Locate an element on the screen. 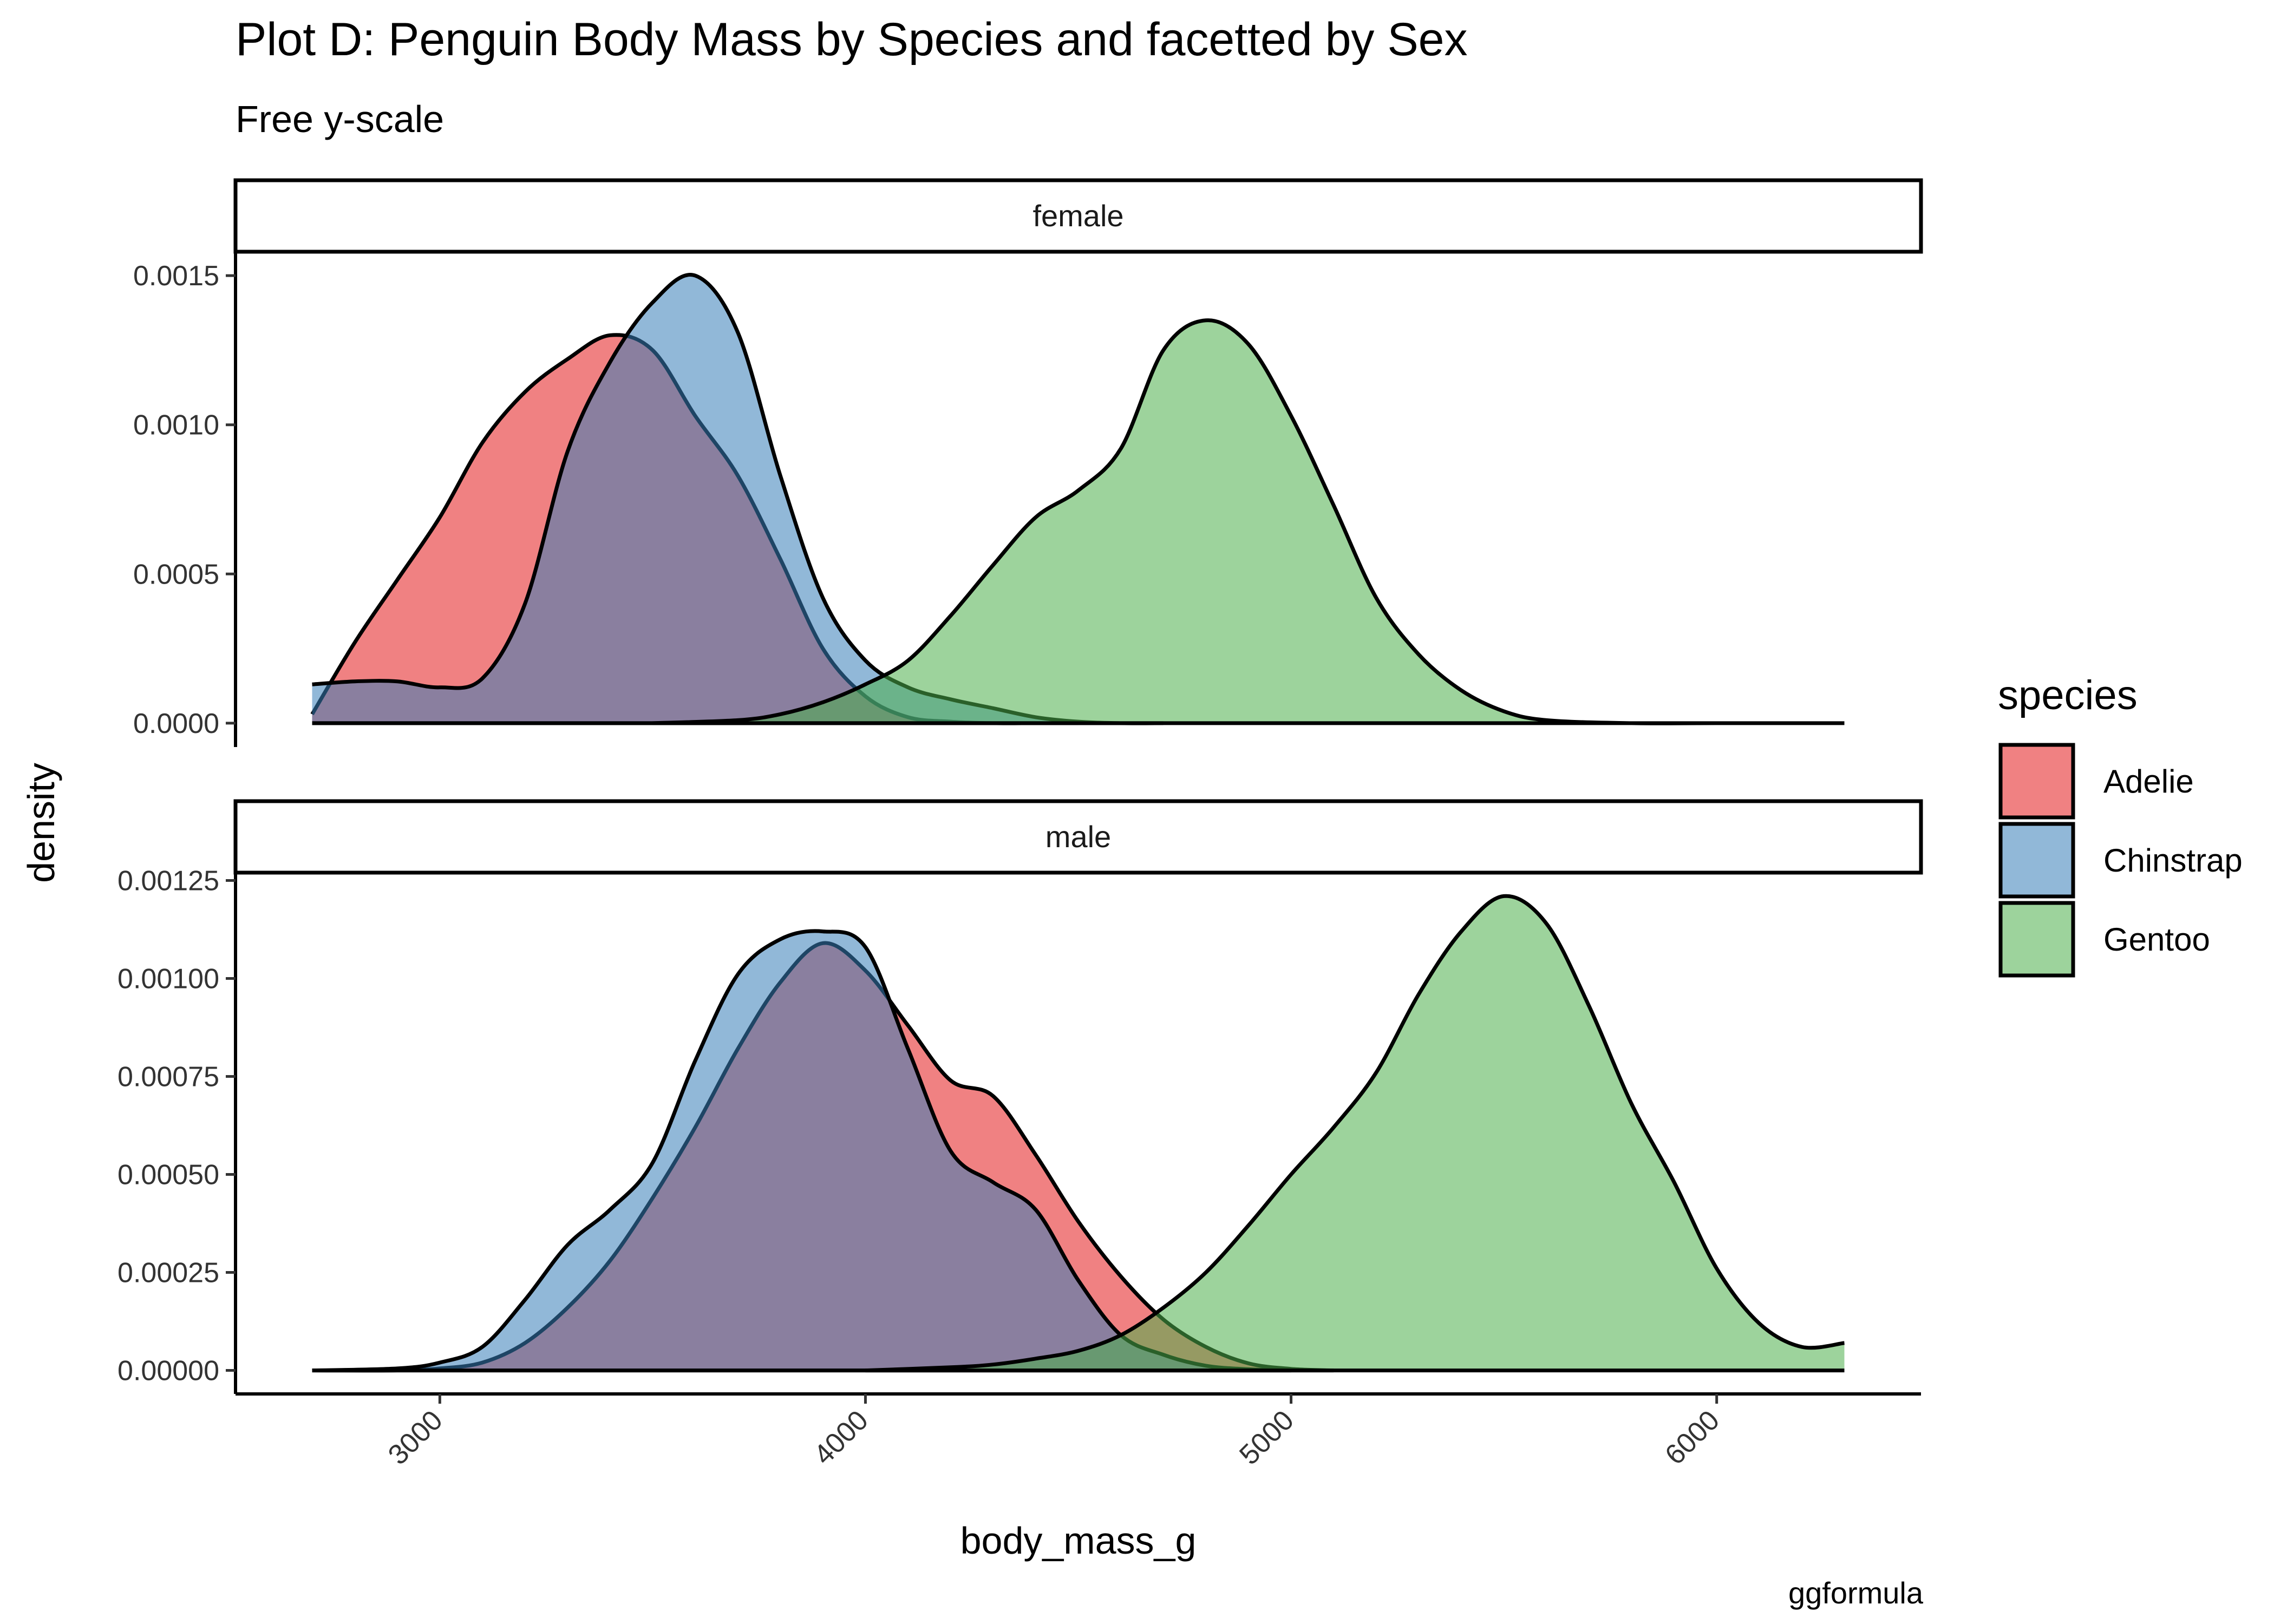 The image size is (2274, 1624). facet-strip-female is located at coordinates (1078, 216).